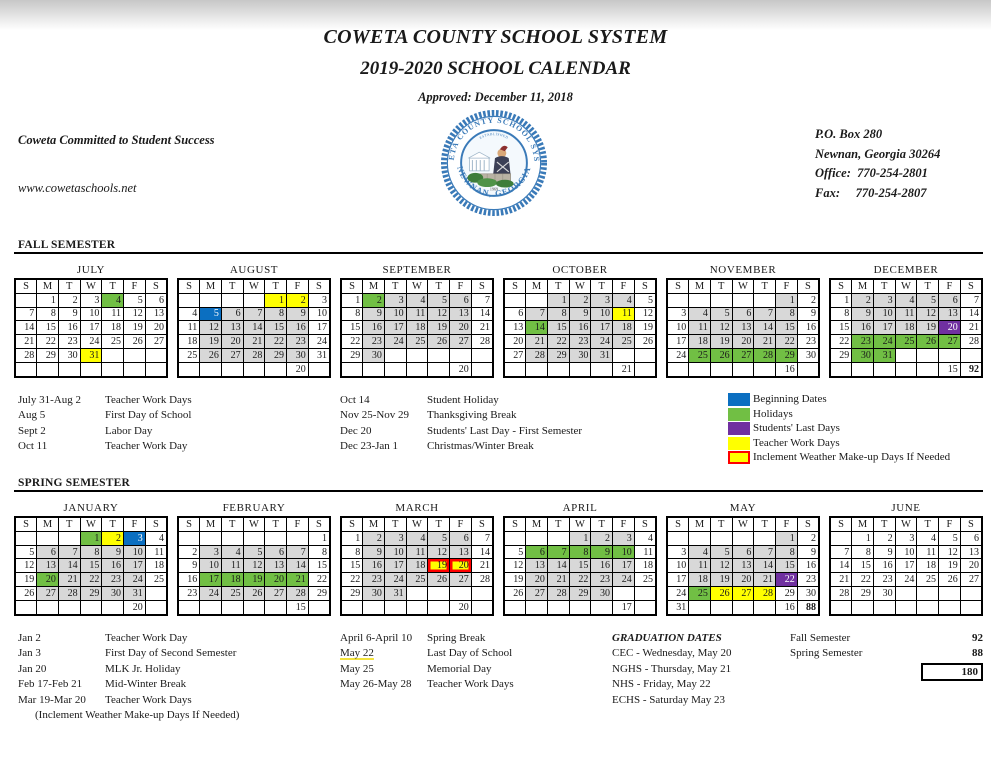 The width and height of the screenshot is (991, 763). Describe the element at coordinates (534, 416) in the screenshot. I see `note-row: Nov 25-Nov 29 Thanksgiving Break` at that location.